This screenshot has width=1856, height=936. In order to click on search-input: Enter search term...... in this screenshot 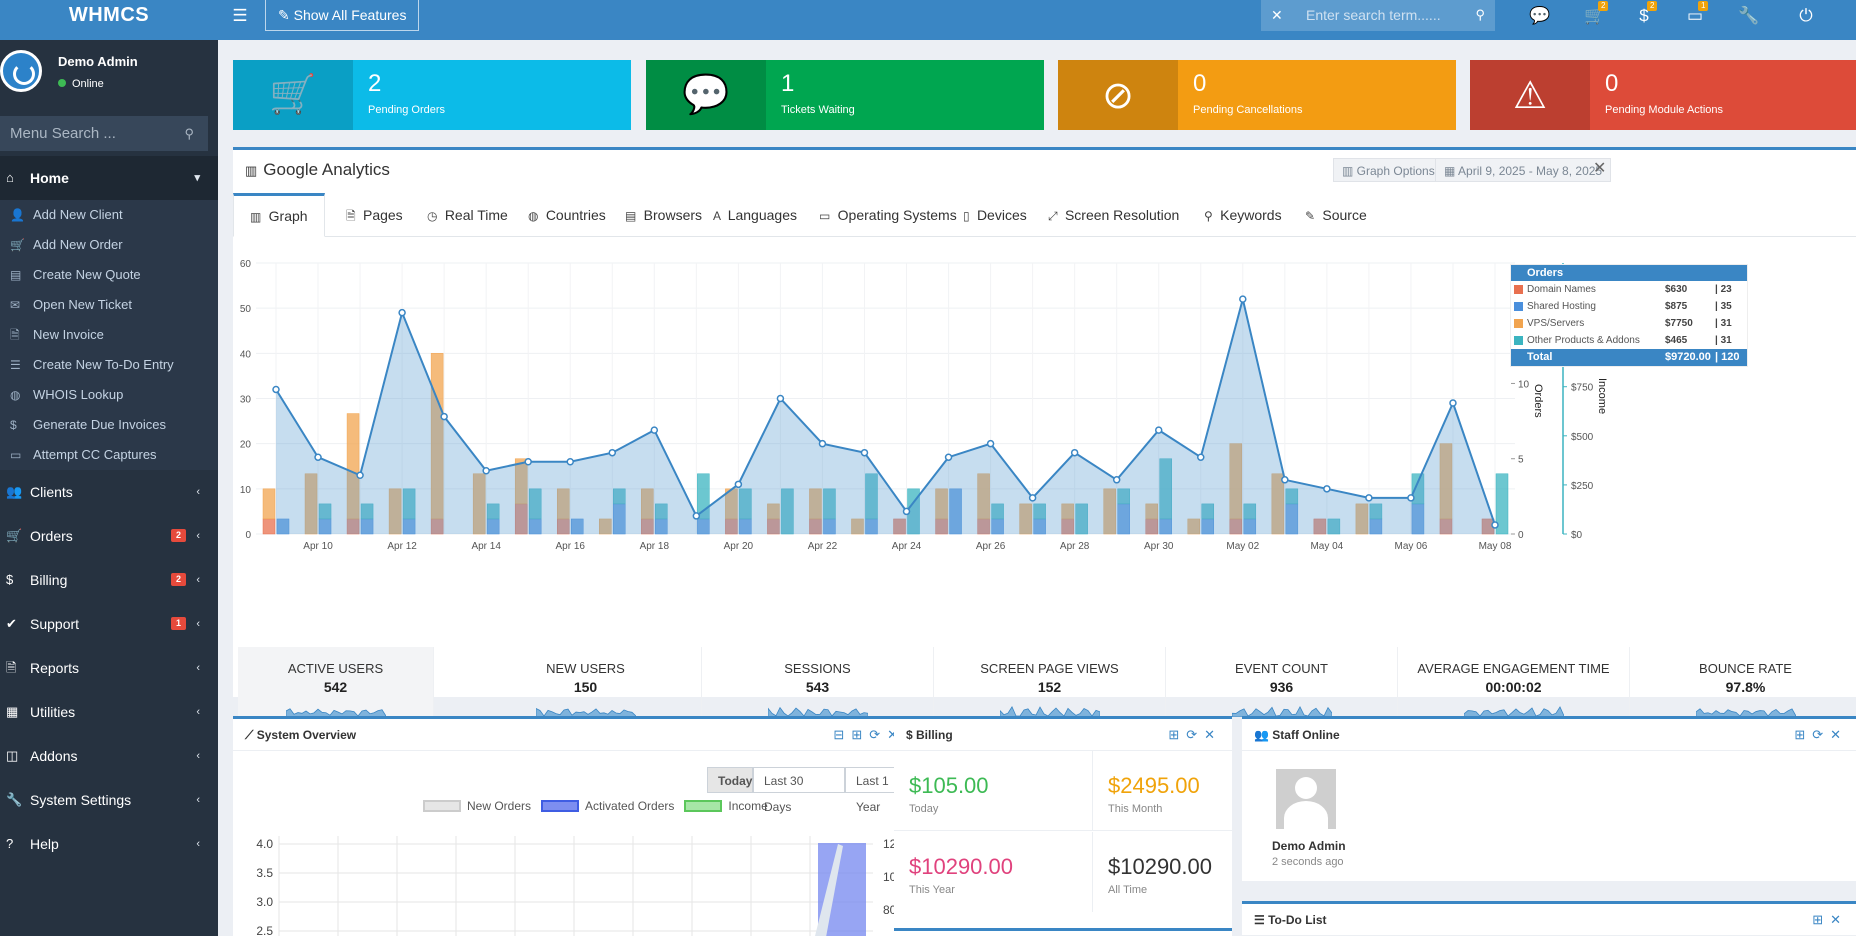, I will do `click(1373, 15)`.